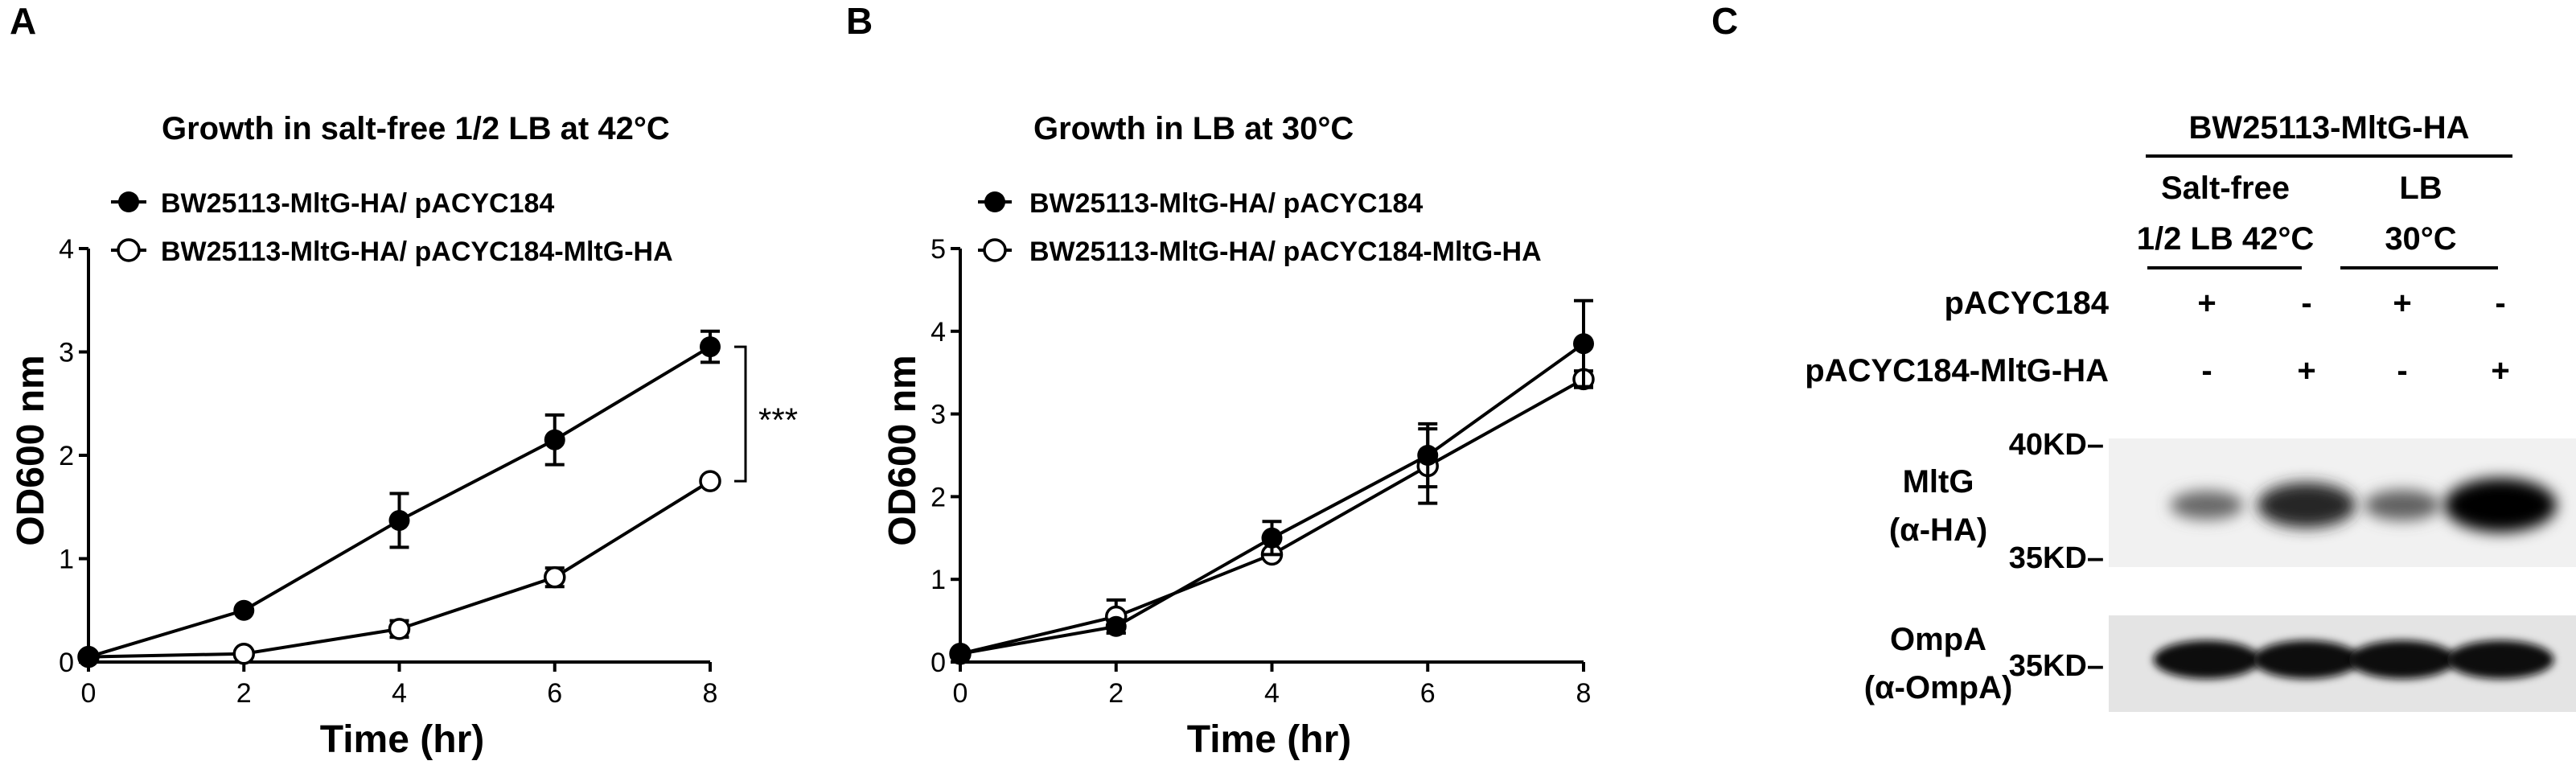 The width and height of the screenshot is (2576, 765). I want to click on chart-a-xlabel: Time (hr), so click(402, 739).